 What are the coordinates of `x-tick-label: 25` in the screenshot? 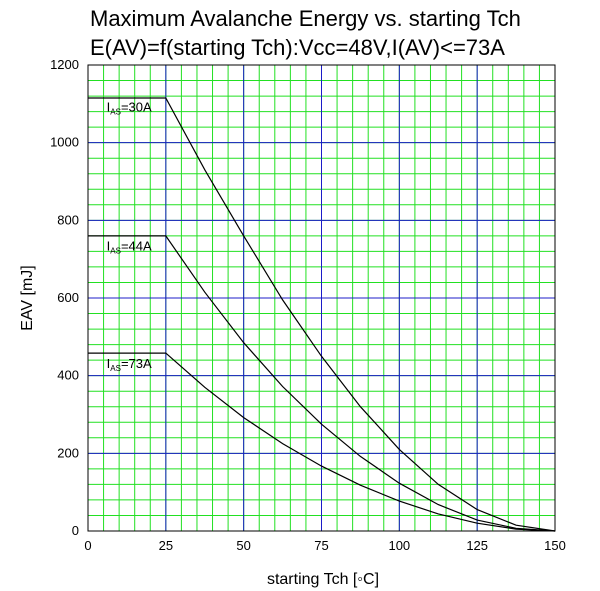 It's located at (166, 545).